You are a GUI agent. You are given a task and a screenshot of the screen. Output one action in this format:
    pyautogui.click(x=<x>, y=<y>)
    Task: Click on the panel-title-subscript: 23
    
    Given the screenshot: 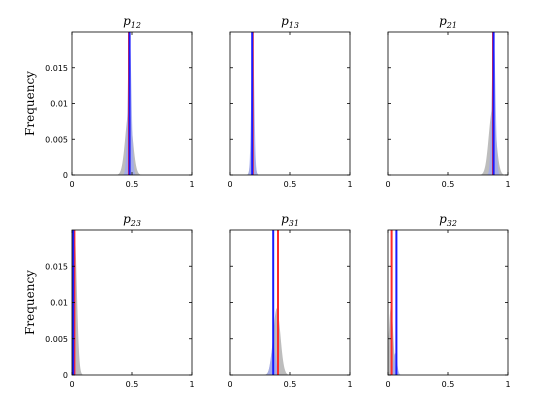 What is the action you would take?
    pyautogui.click(x=135, y=223)
    